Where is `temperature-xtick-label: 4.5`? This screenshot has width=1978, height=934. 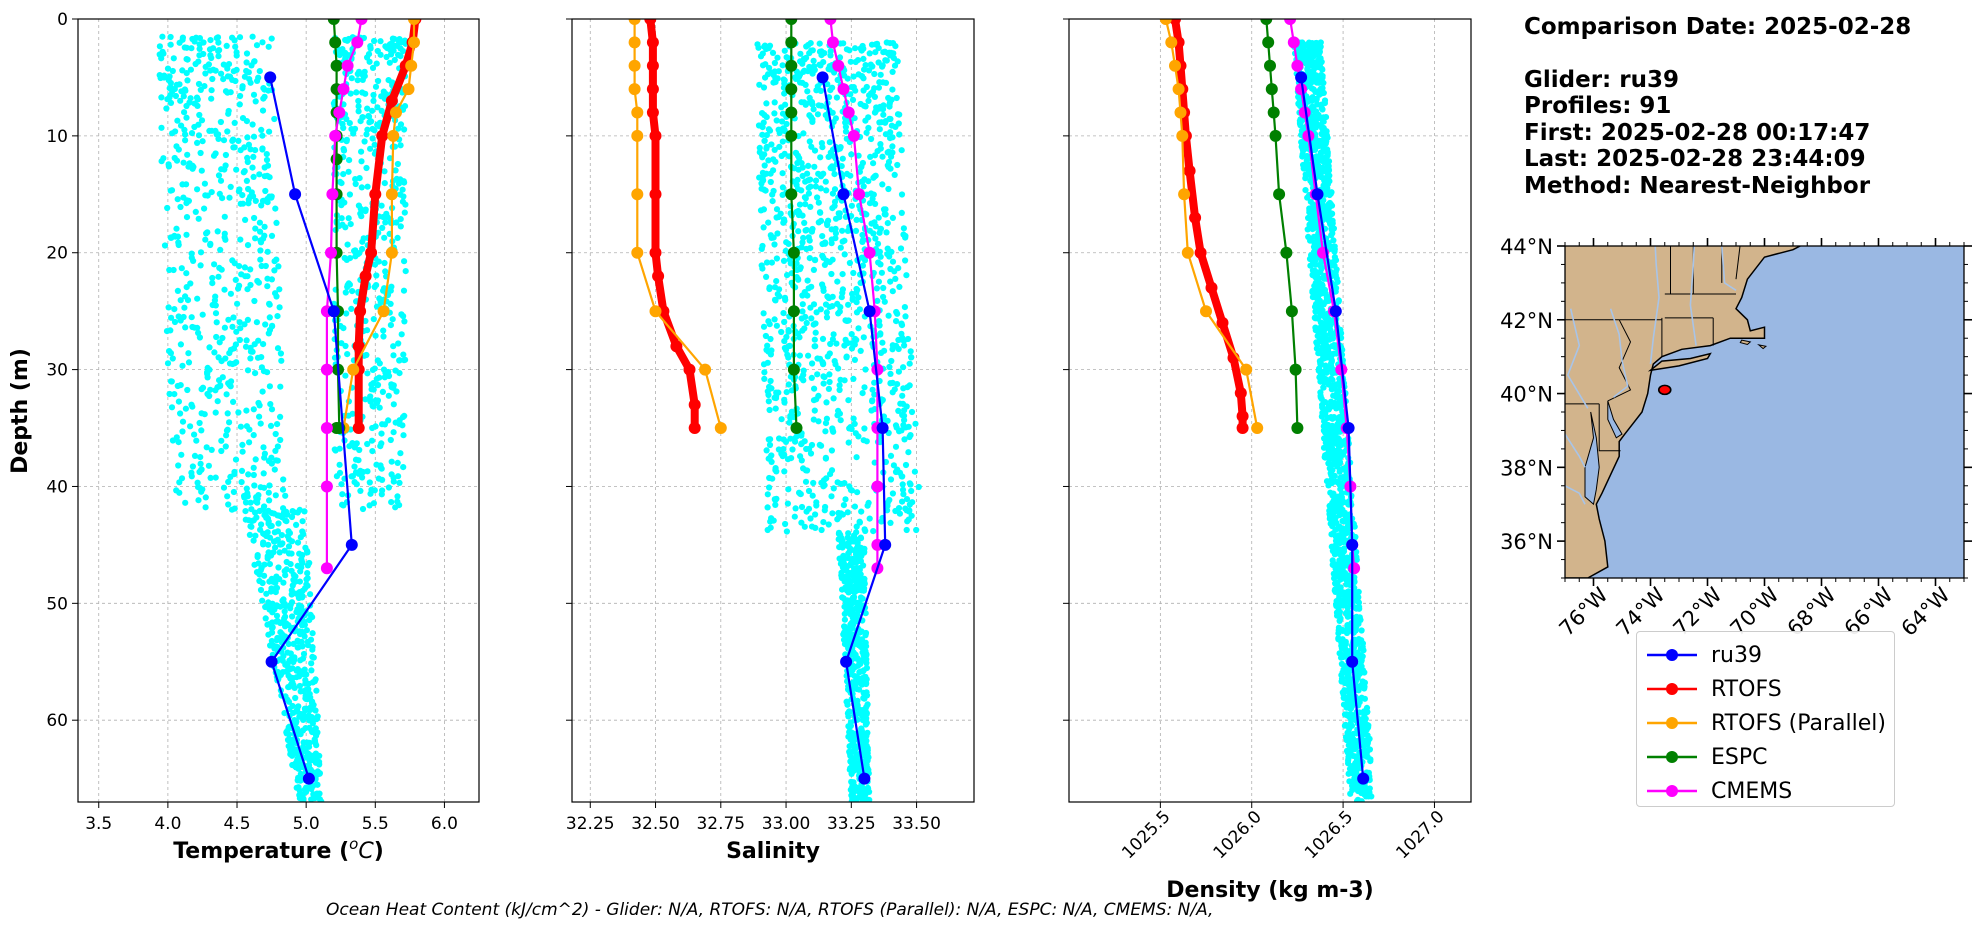 temperature-xtick-label: 4.5 is located at coordinates (236, 824).